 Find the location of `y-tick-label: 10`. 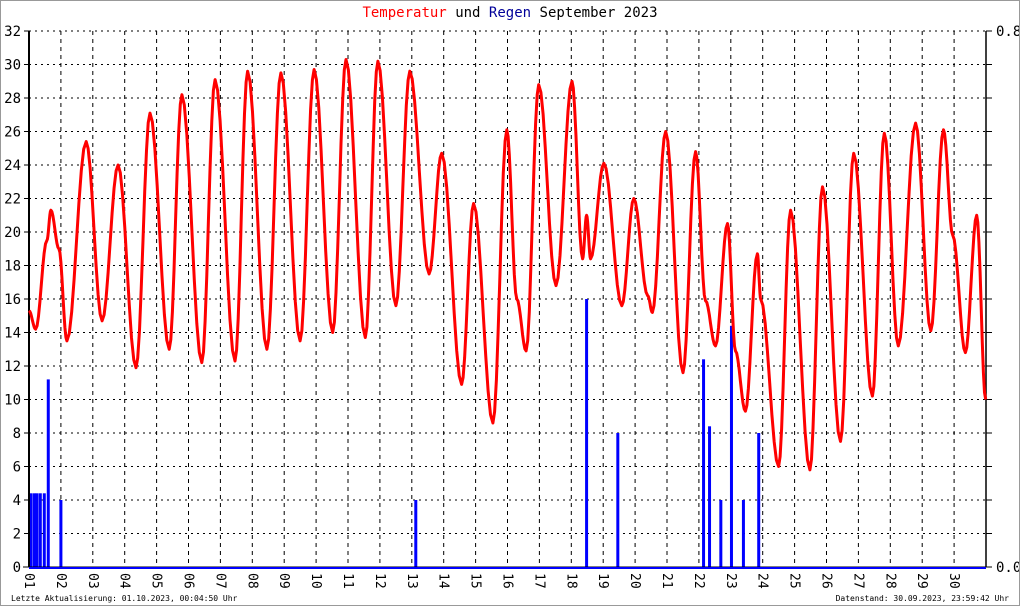

y-tick-label: 10 is located at coordinates (12, 401).